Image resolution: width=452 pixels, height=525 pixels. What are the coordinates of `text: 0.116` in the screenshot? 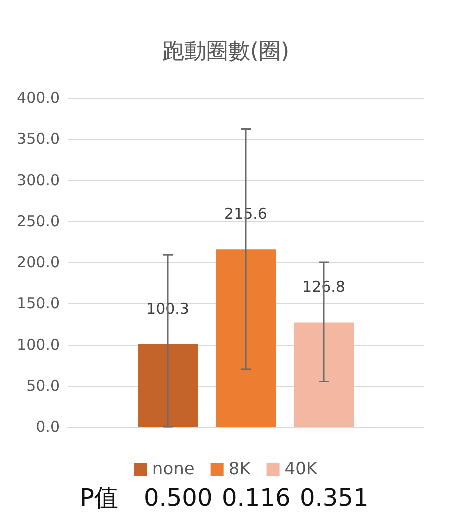 It's located at (256, 498).